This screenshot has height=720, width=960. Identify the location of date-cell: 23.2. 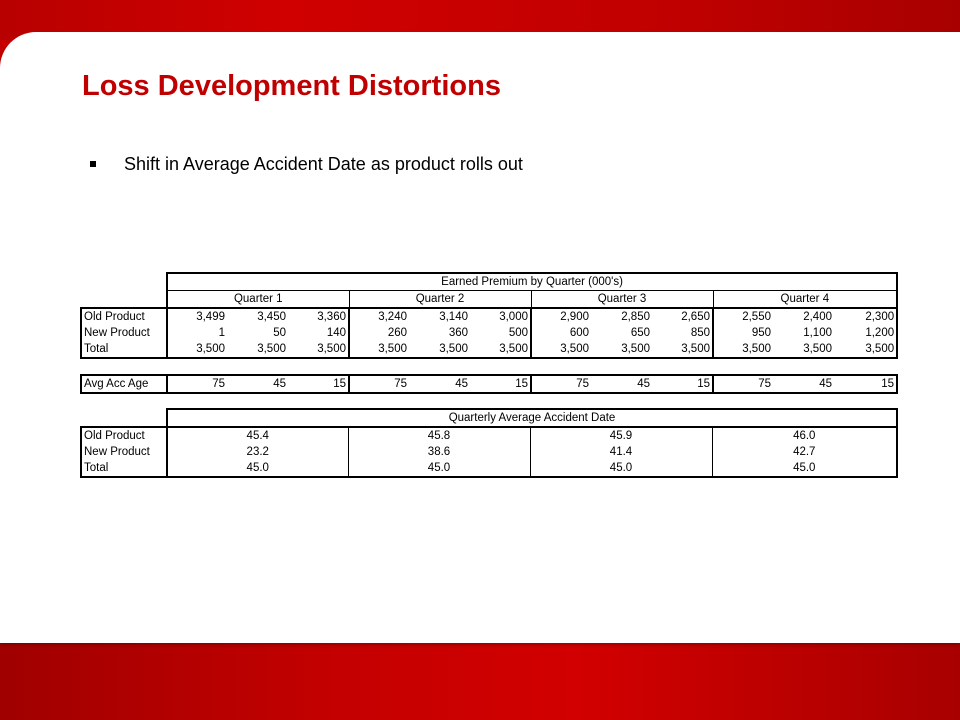
(257, 452).